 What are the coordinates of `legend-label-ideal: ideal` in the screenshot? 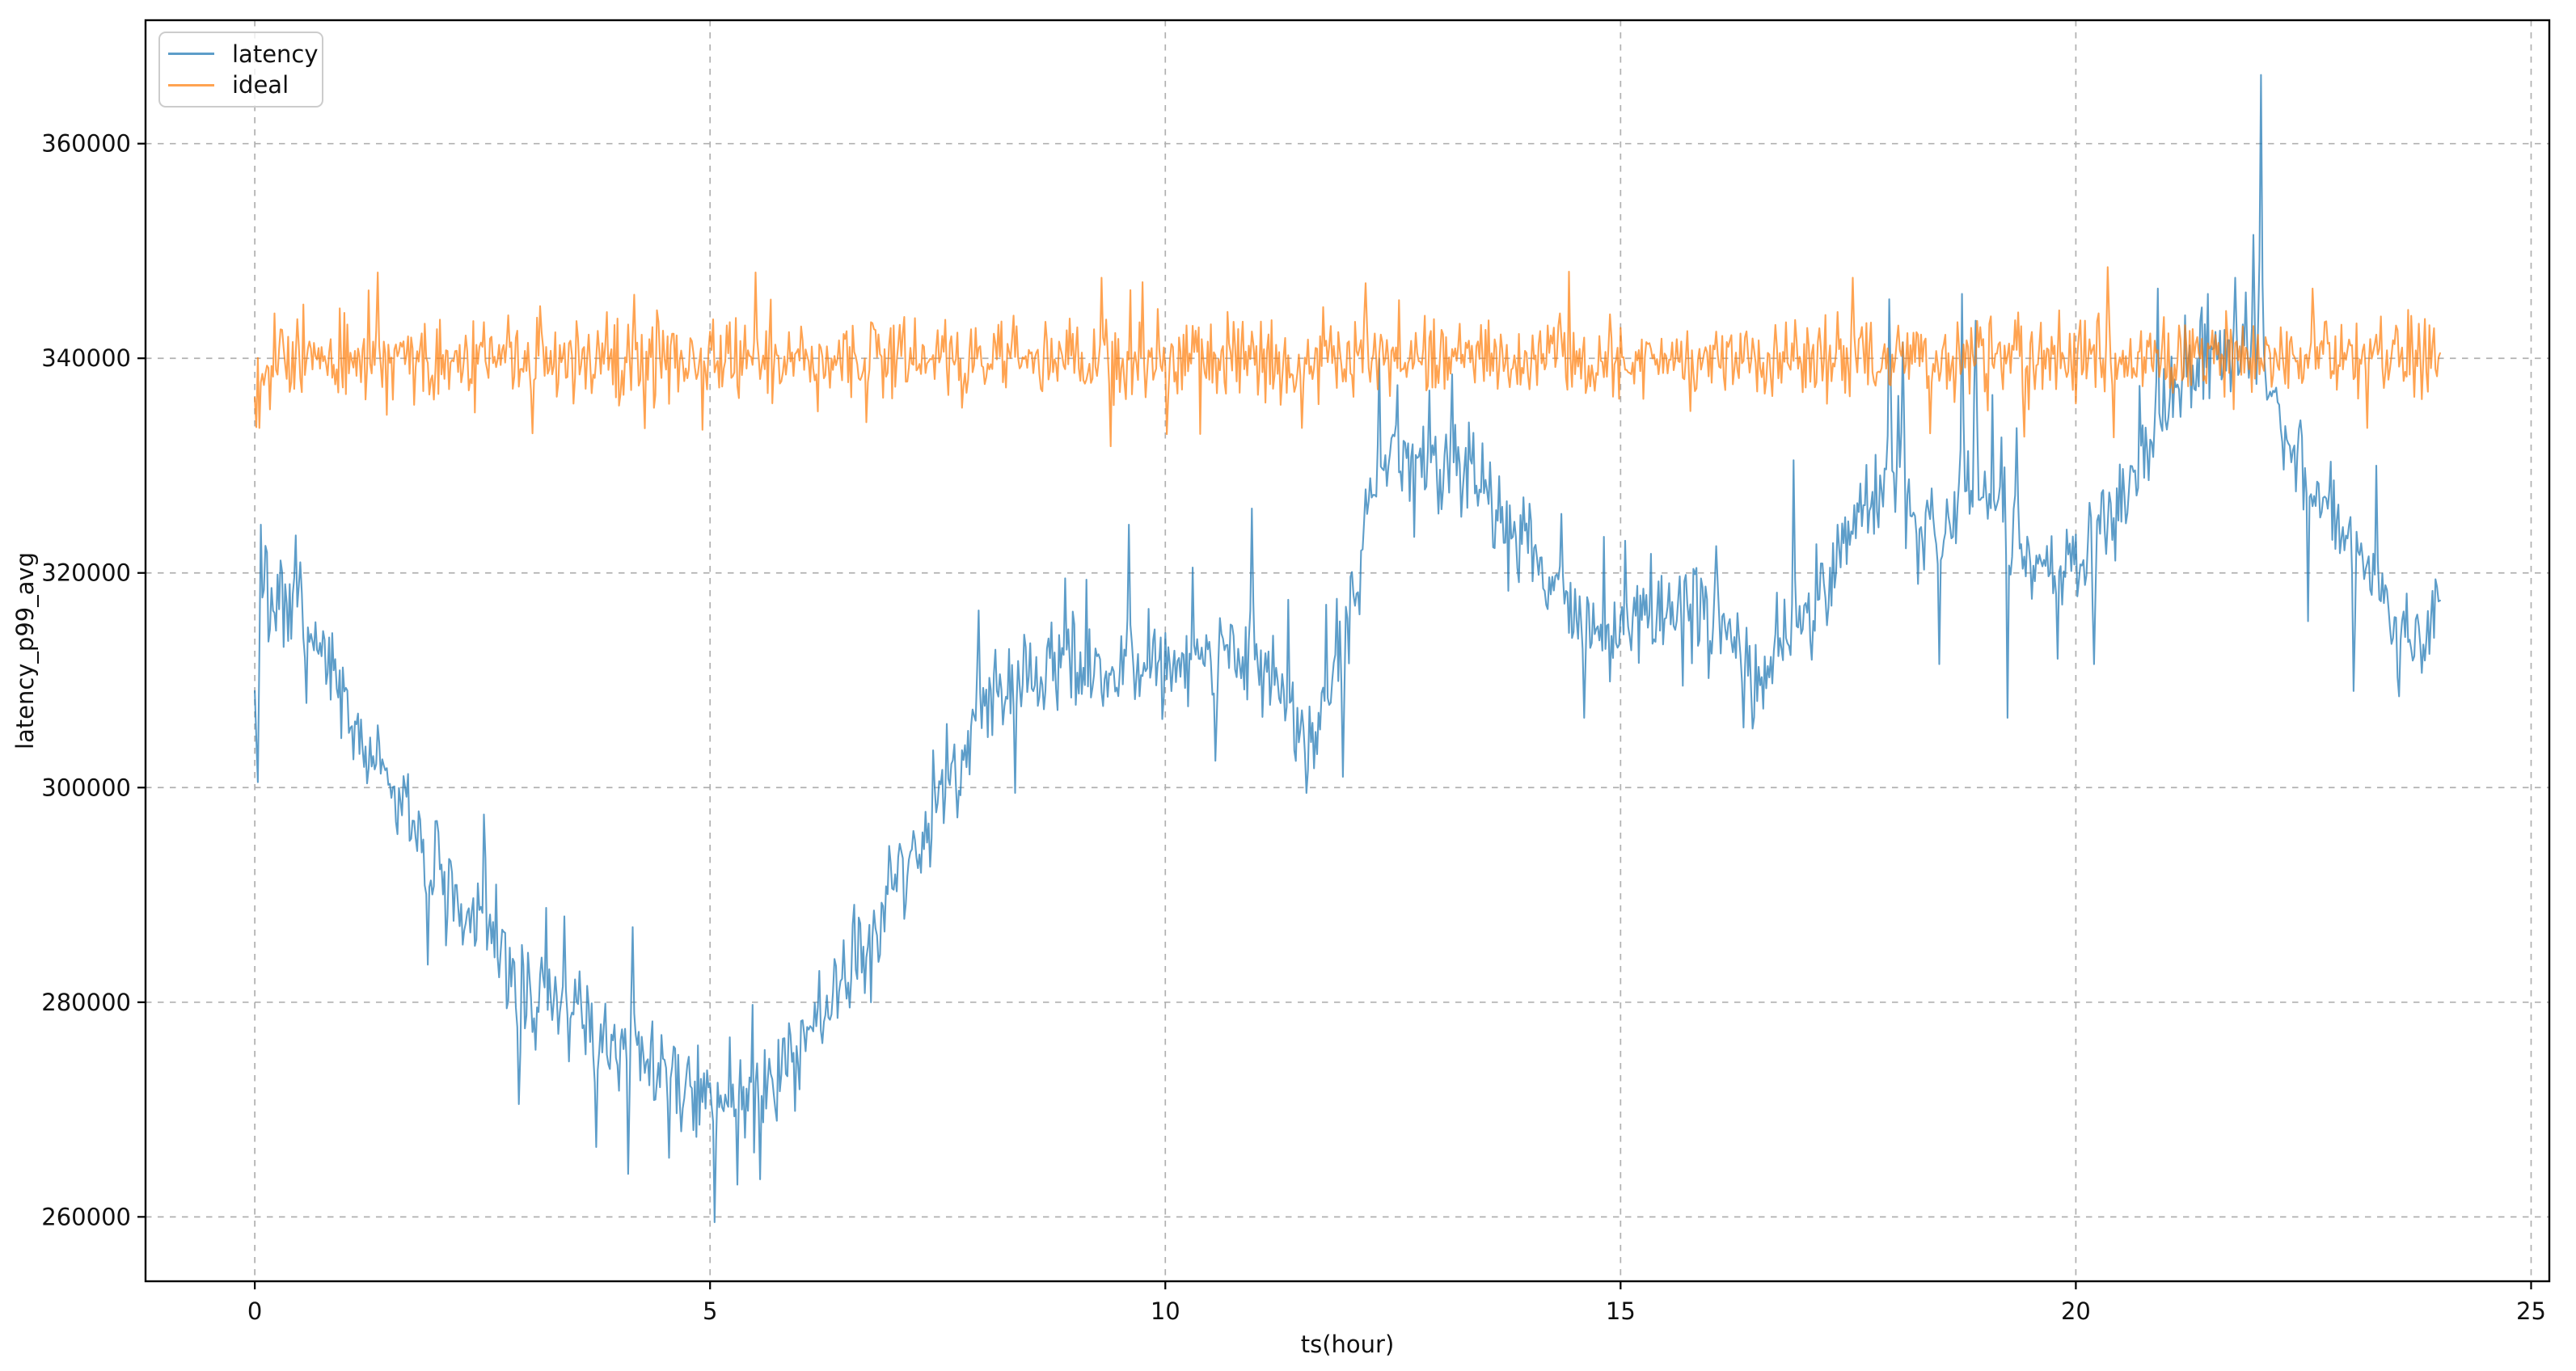 It's located at (260, 85).